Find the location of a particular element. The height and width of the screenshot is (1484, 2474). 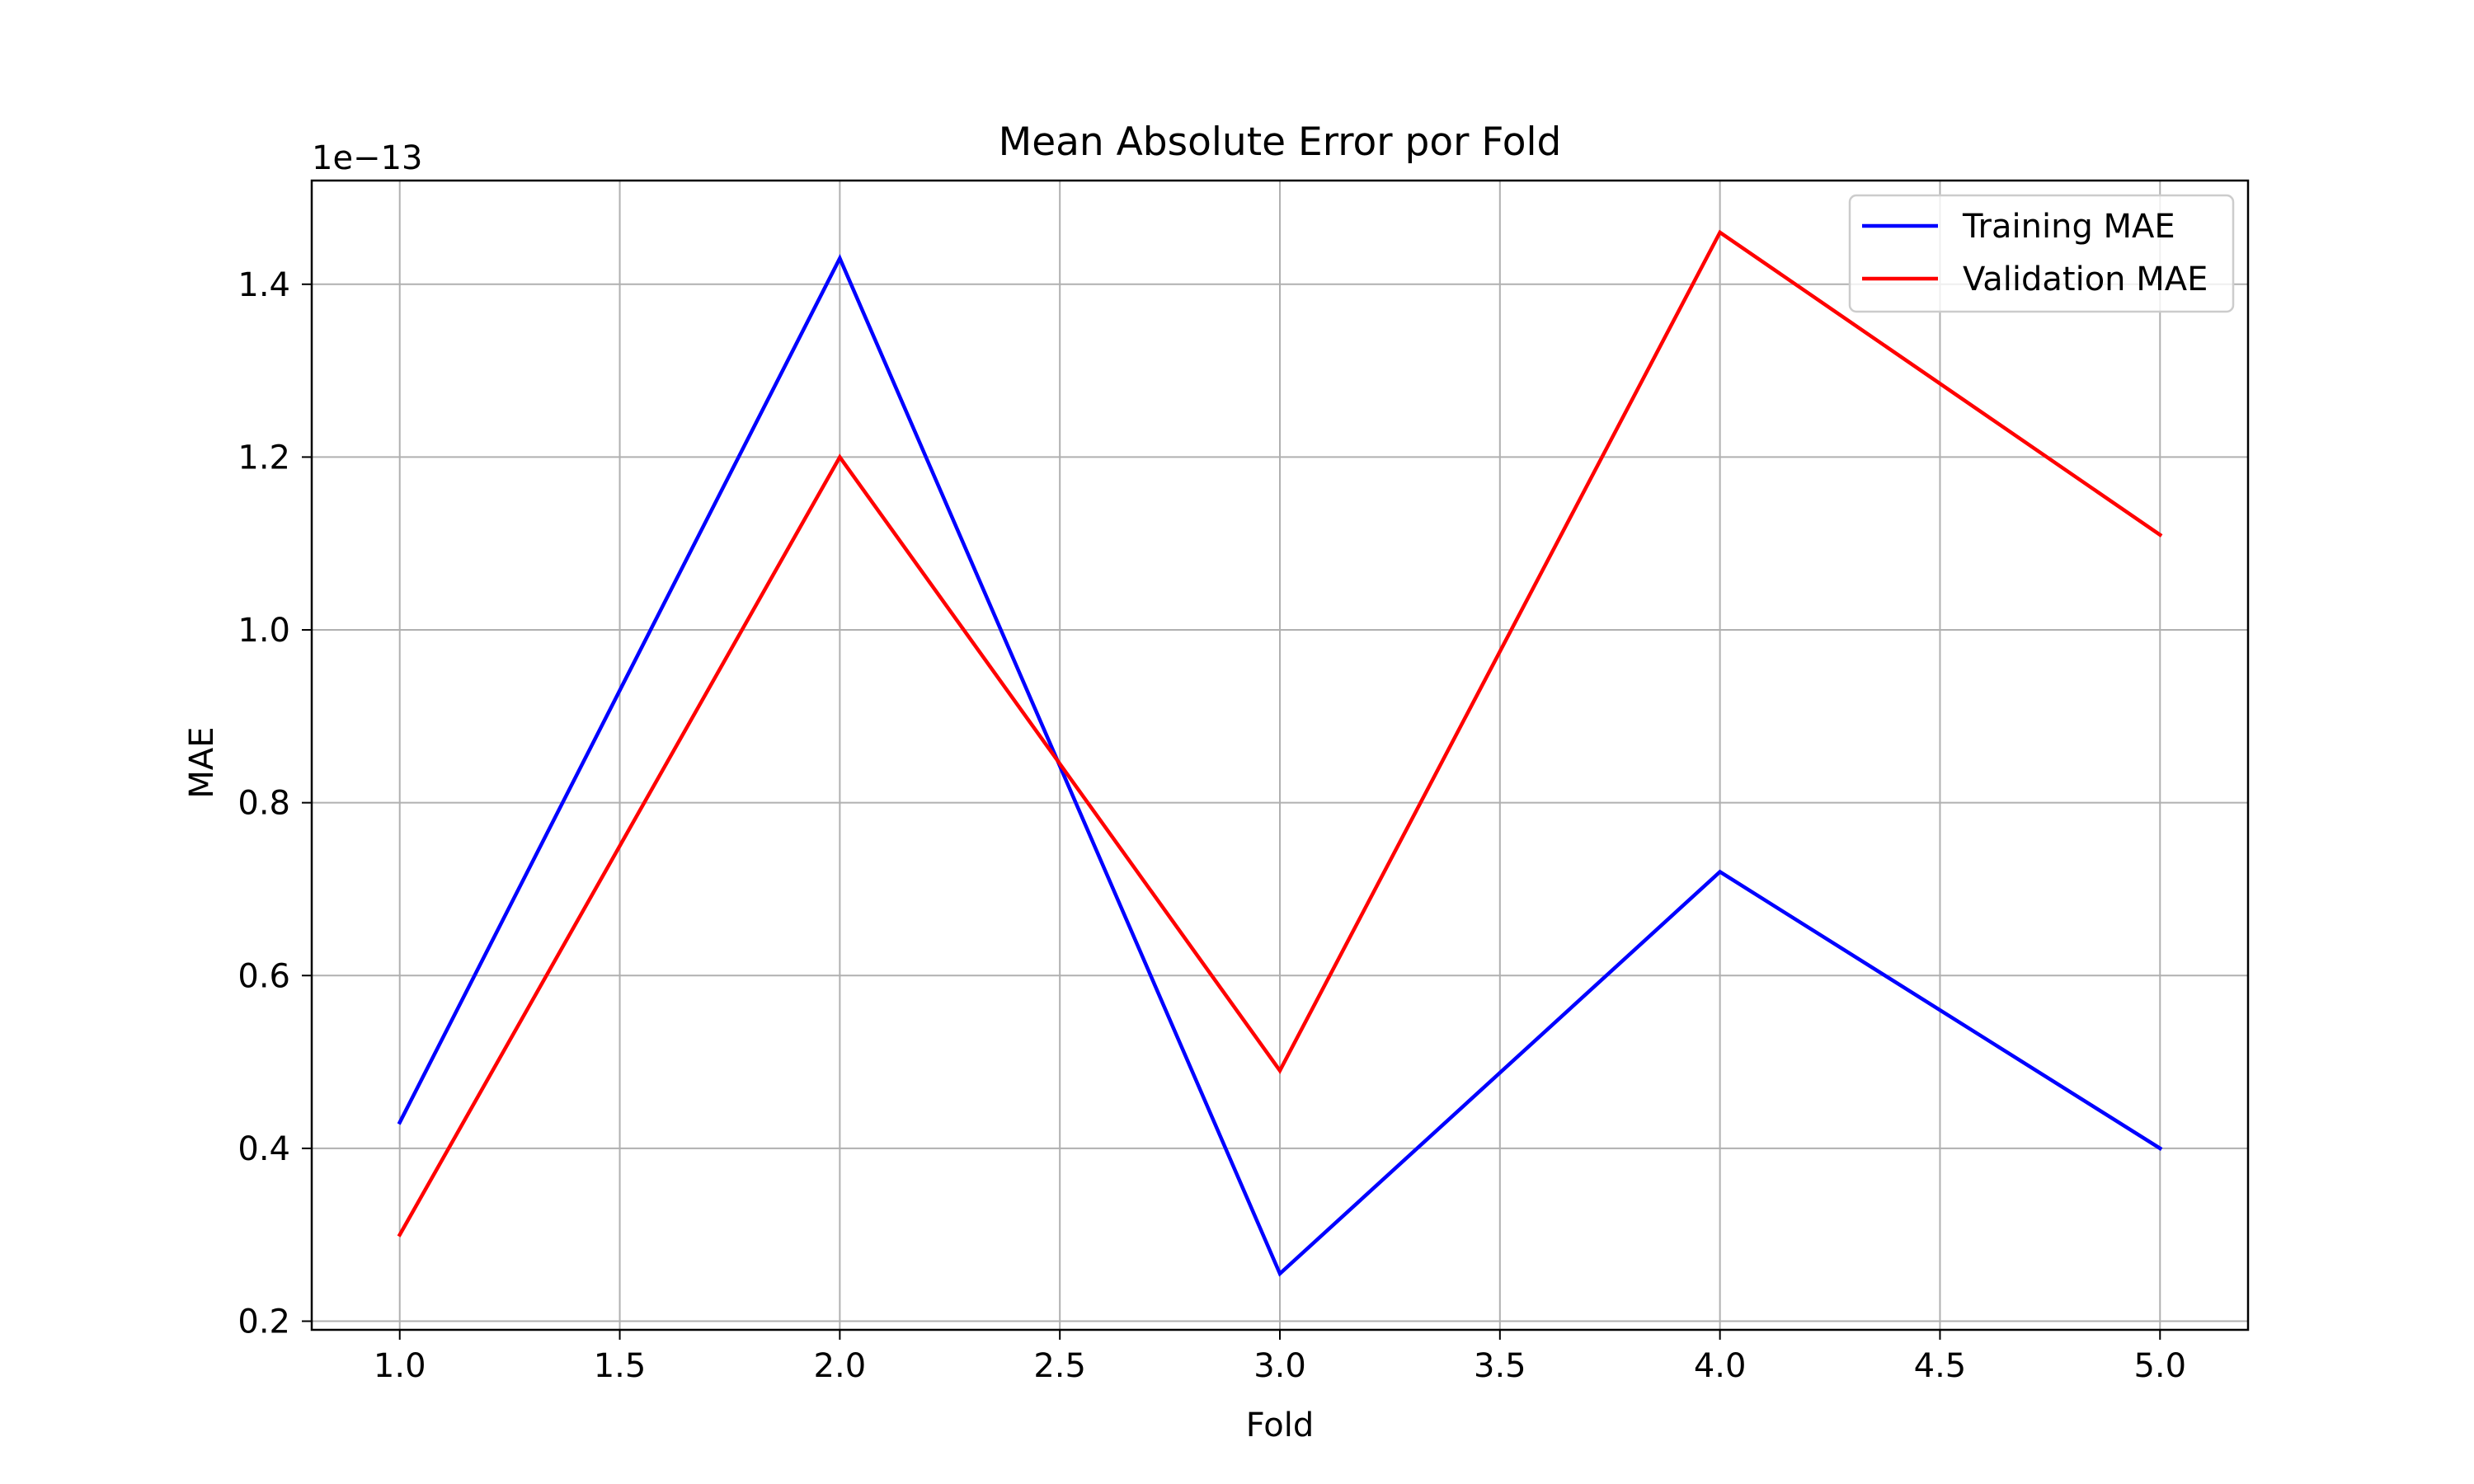

y-tick-label: 0.8 is located at coordinates (264, 804).